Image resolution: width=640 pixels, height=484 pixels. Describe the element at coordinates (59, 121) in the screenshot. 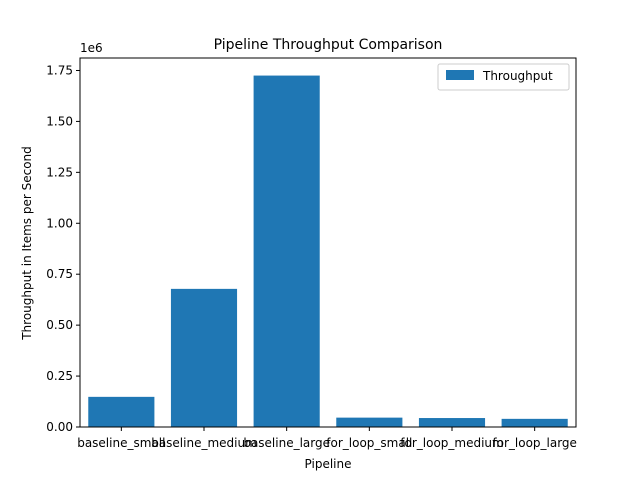

I see `y-tick-label: 1.50` at that location.